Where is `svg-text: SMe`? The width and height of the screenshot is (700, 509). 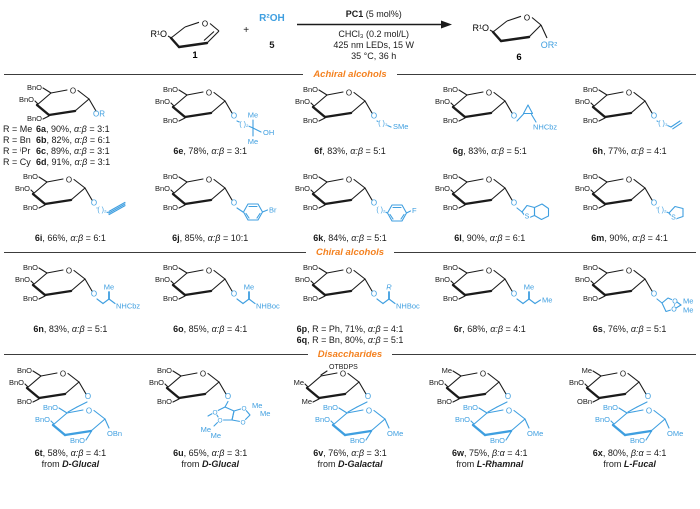 svg-text: SMe is located at coordinates (400, 126).